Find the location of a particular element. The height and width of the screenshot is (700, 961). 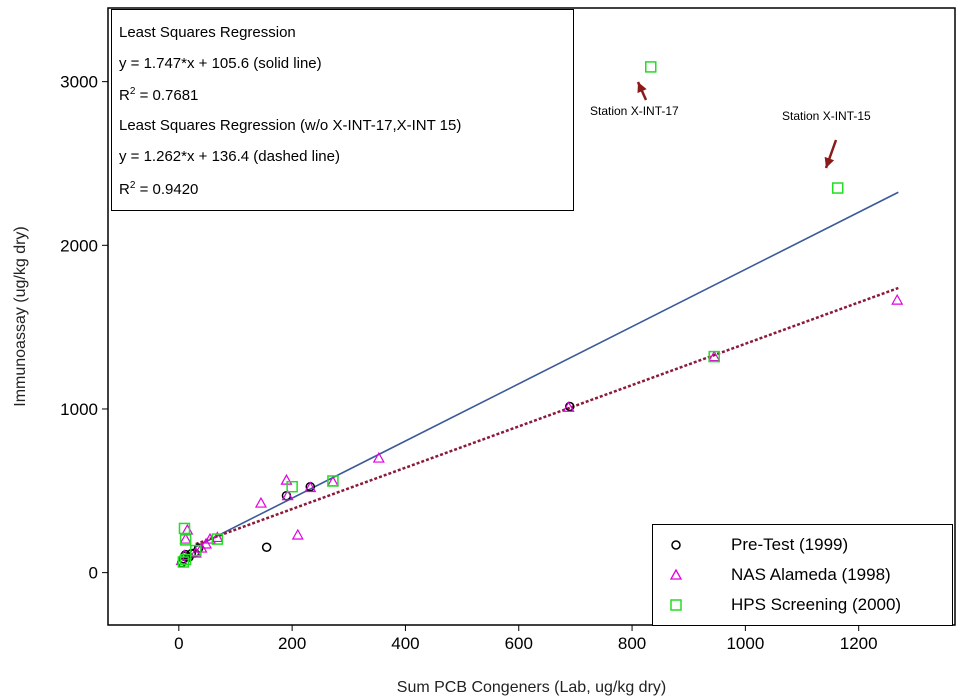

x-tick-label: 1000 is located at coordinates (745, 643).